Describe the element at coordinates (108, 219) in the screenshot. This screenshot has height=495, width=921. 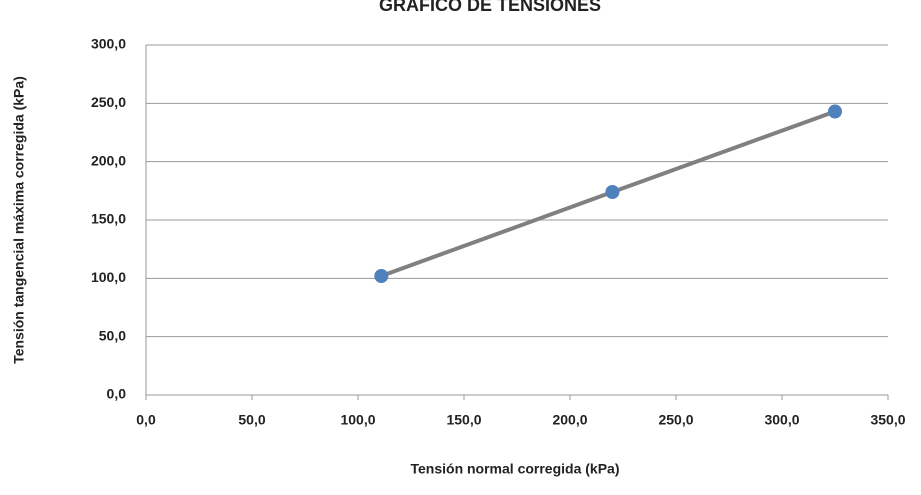
I see `y-tick-label: 150,0` at that location.